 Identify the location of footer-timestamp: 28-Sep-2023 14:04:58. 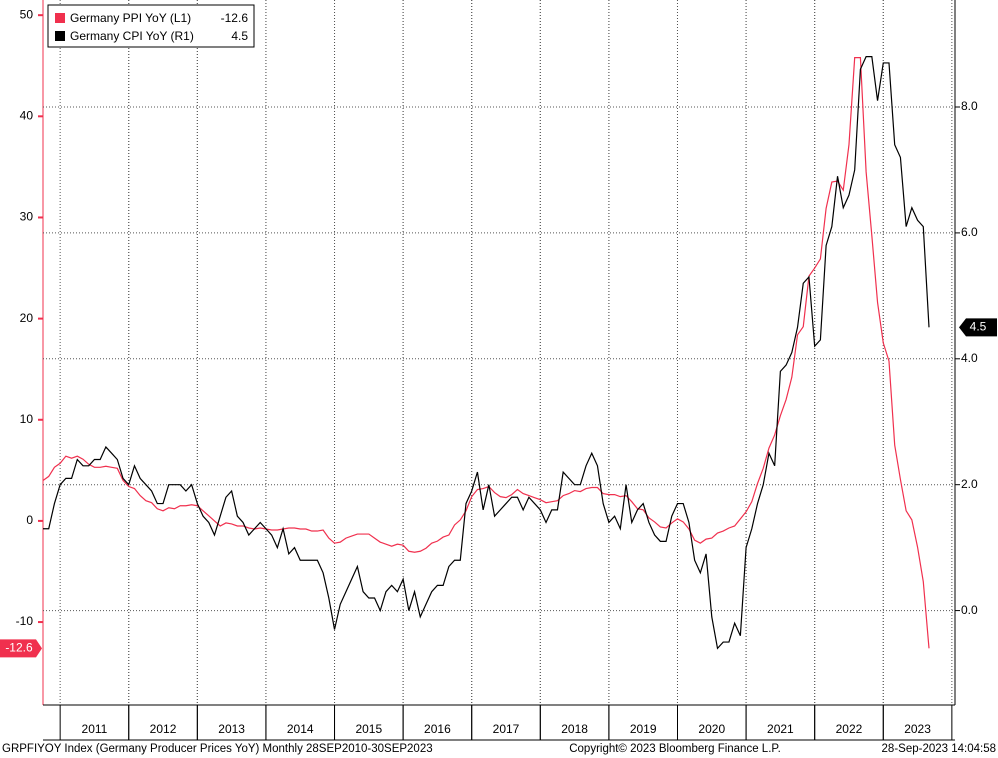
(939, 749).